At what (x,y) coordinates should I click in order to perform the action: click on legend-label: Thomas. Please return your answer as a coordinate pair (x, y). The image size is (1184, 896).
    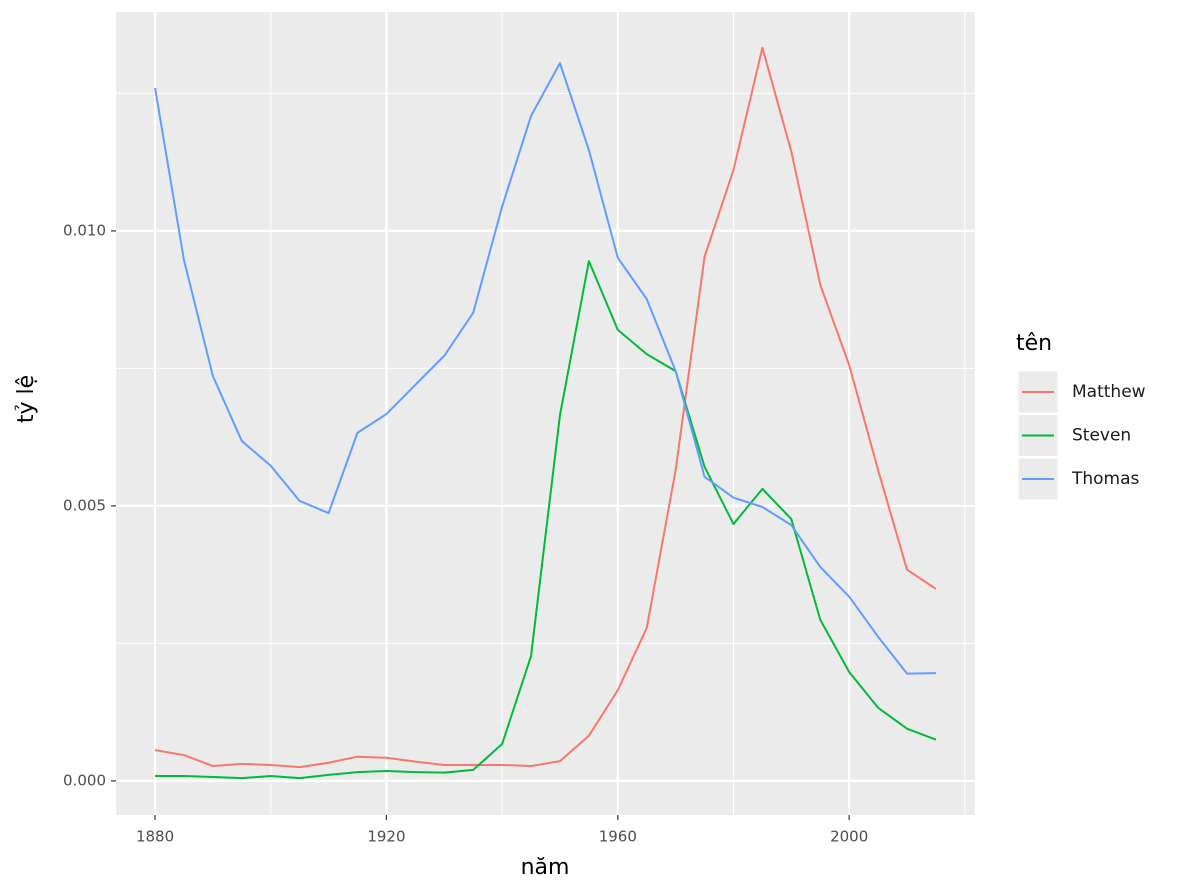
    Looking at the image, I should click on (1105, 479).